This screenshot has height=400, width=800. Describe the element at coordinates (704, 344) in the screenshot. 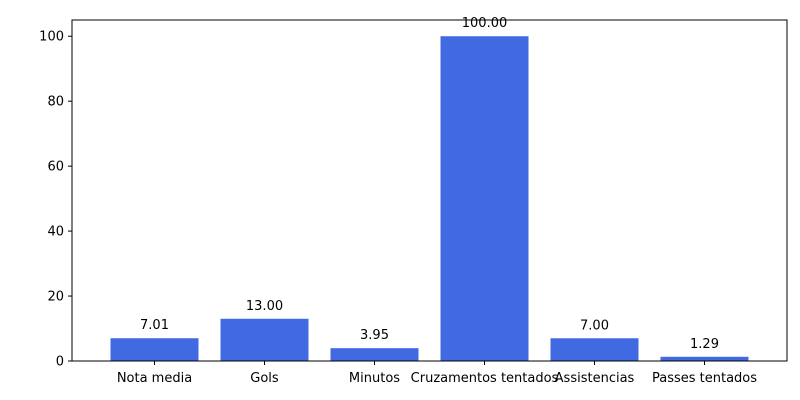

I see `value-label-5: 1.29` at that location.